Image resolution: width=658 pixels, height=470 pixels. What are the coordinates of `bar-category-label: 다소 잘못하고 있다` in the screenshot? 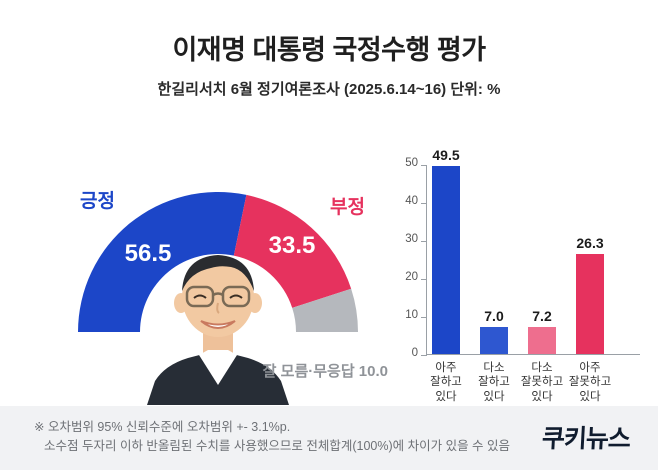 It's located at (542, 382).